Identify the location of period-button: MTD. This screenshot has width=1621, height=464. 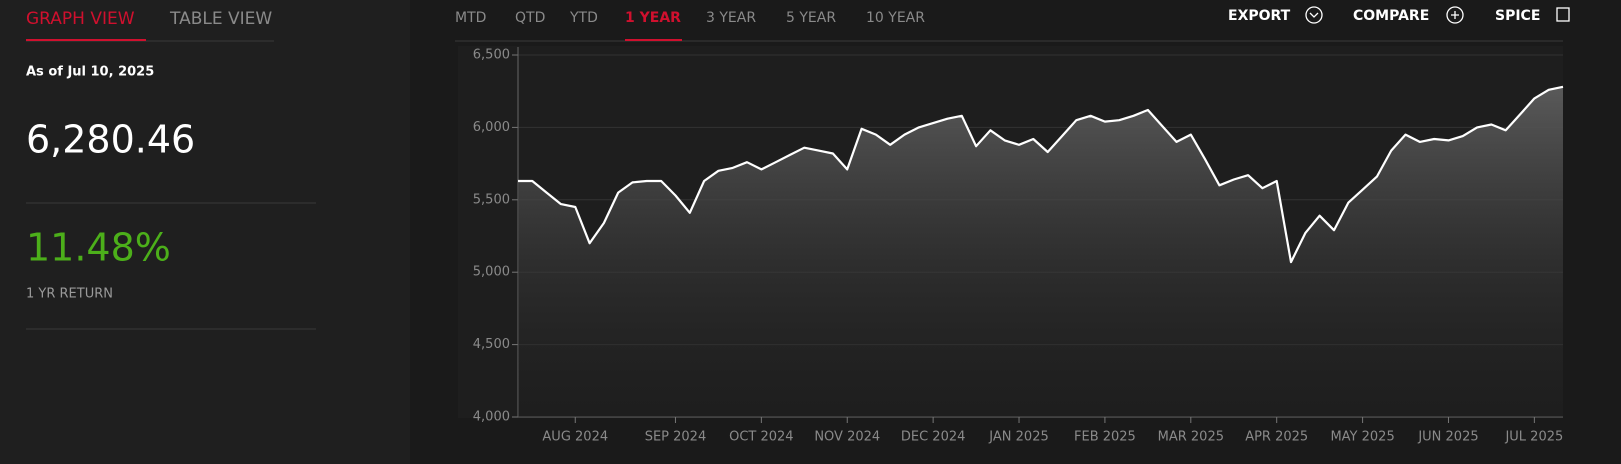
(470, 18).